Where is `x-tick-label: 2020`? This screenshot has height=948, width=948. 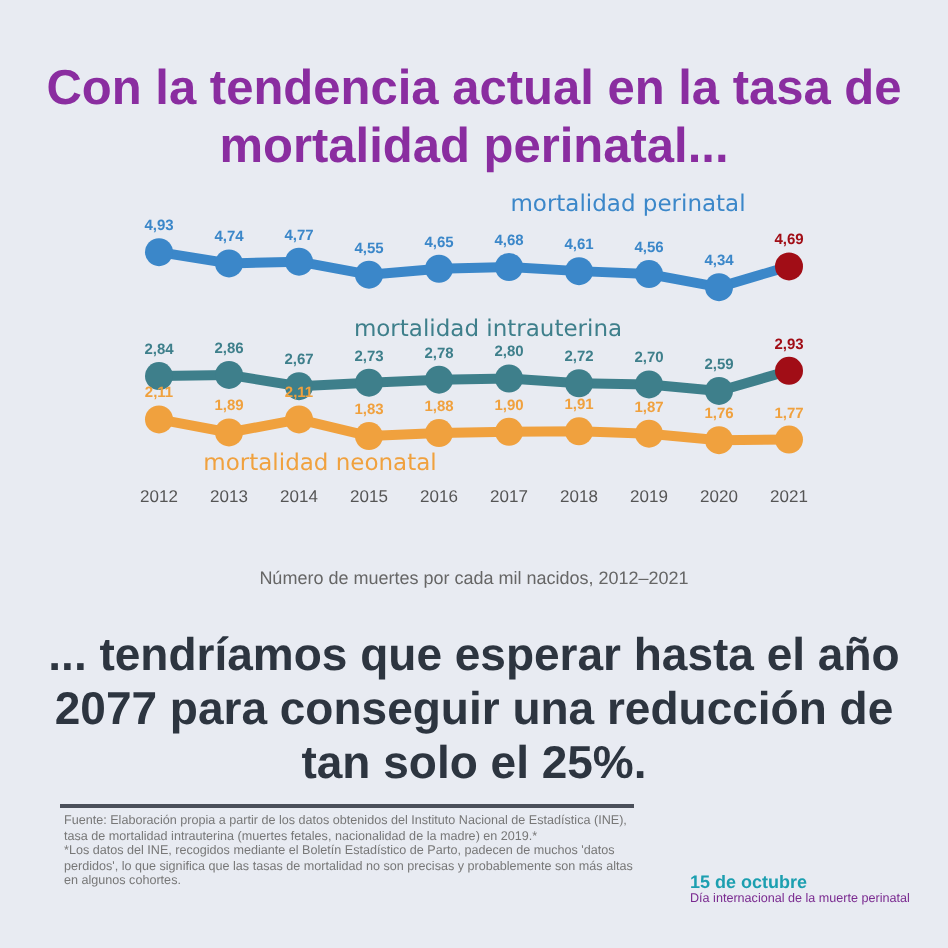
x-tick-label: 2020 is located at coordinates (719, 496).